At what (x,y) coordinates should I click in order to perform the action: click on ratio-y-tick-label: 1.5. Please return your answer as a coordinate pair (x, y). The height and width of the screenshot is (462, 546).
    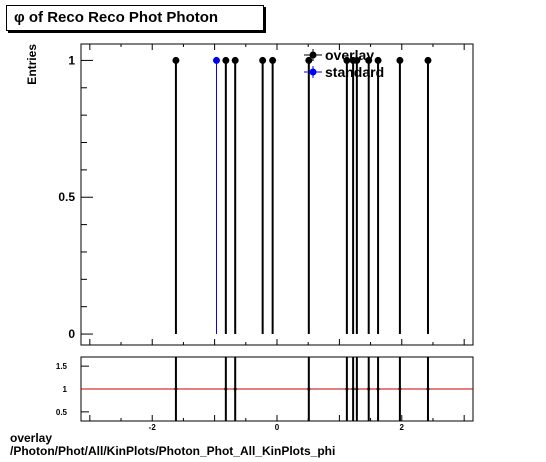
    Looking at the image, I should click on (62, 366).